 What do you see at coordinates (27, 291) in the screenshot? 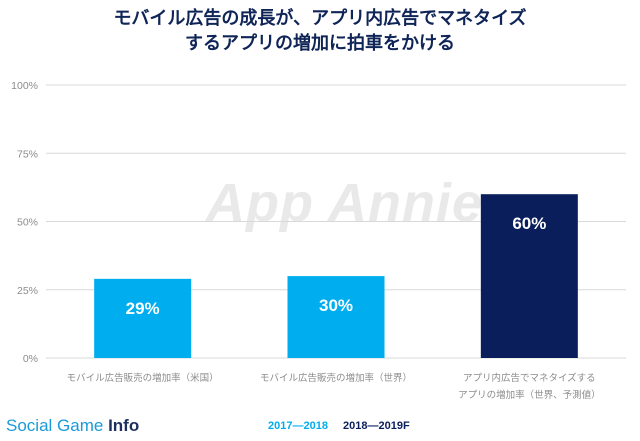
I see `y-tick-label: 25%` at bounding box center [27, 291].